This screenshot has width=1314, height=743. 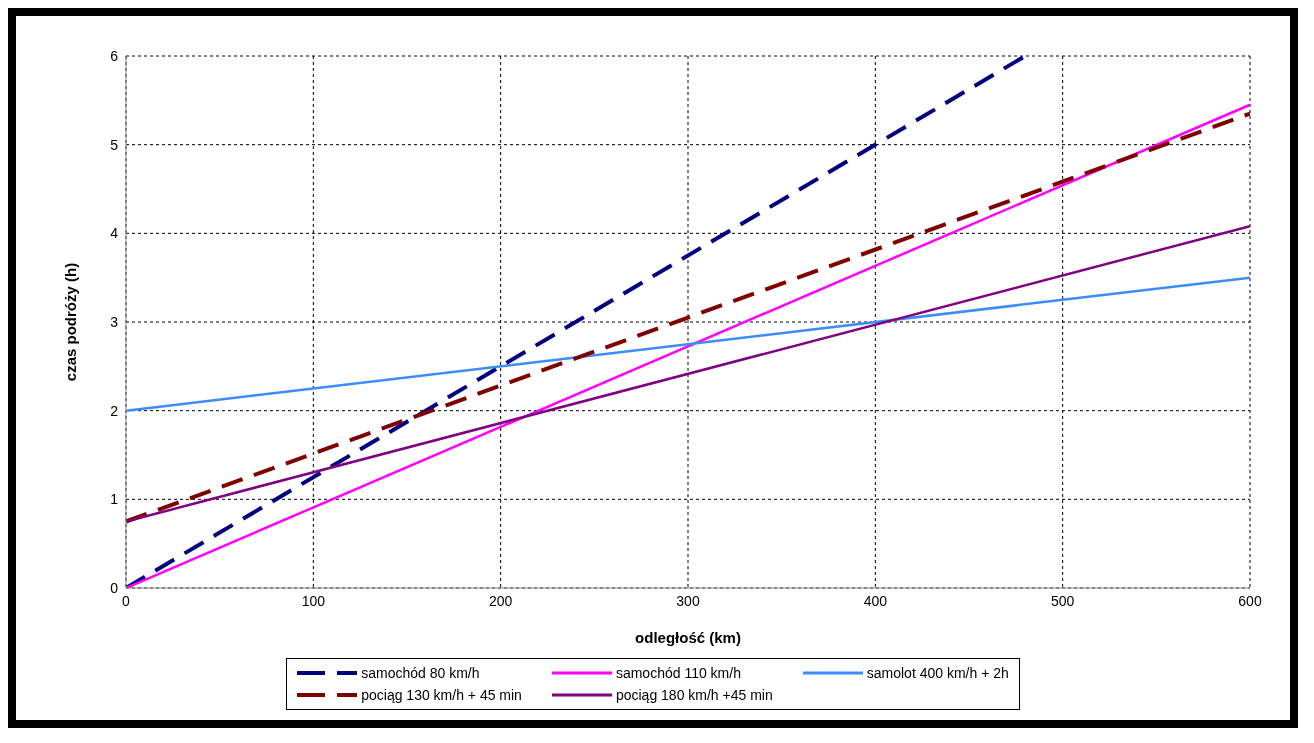 I want to click on y-tick-label: 0, so click(x=114, y=587).